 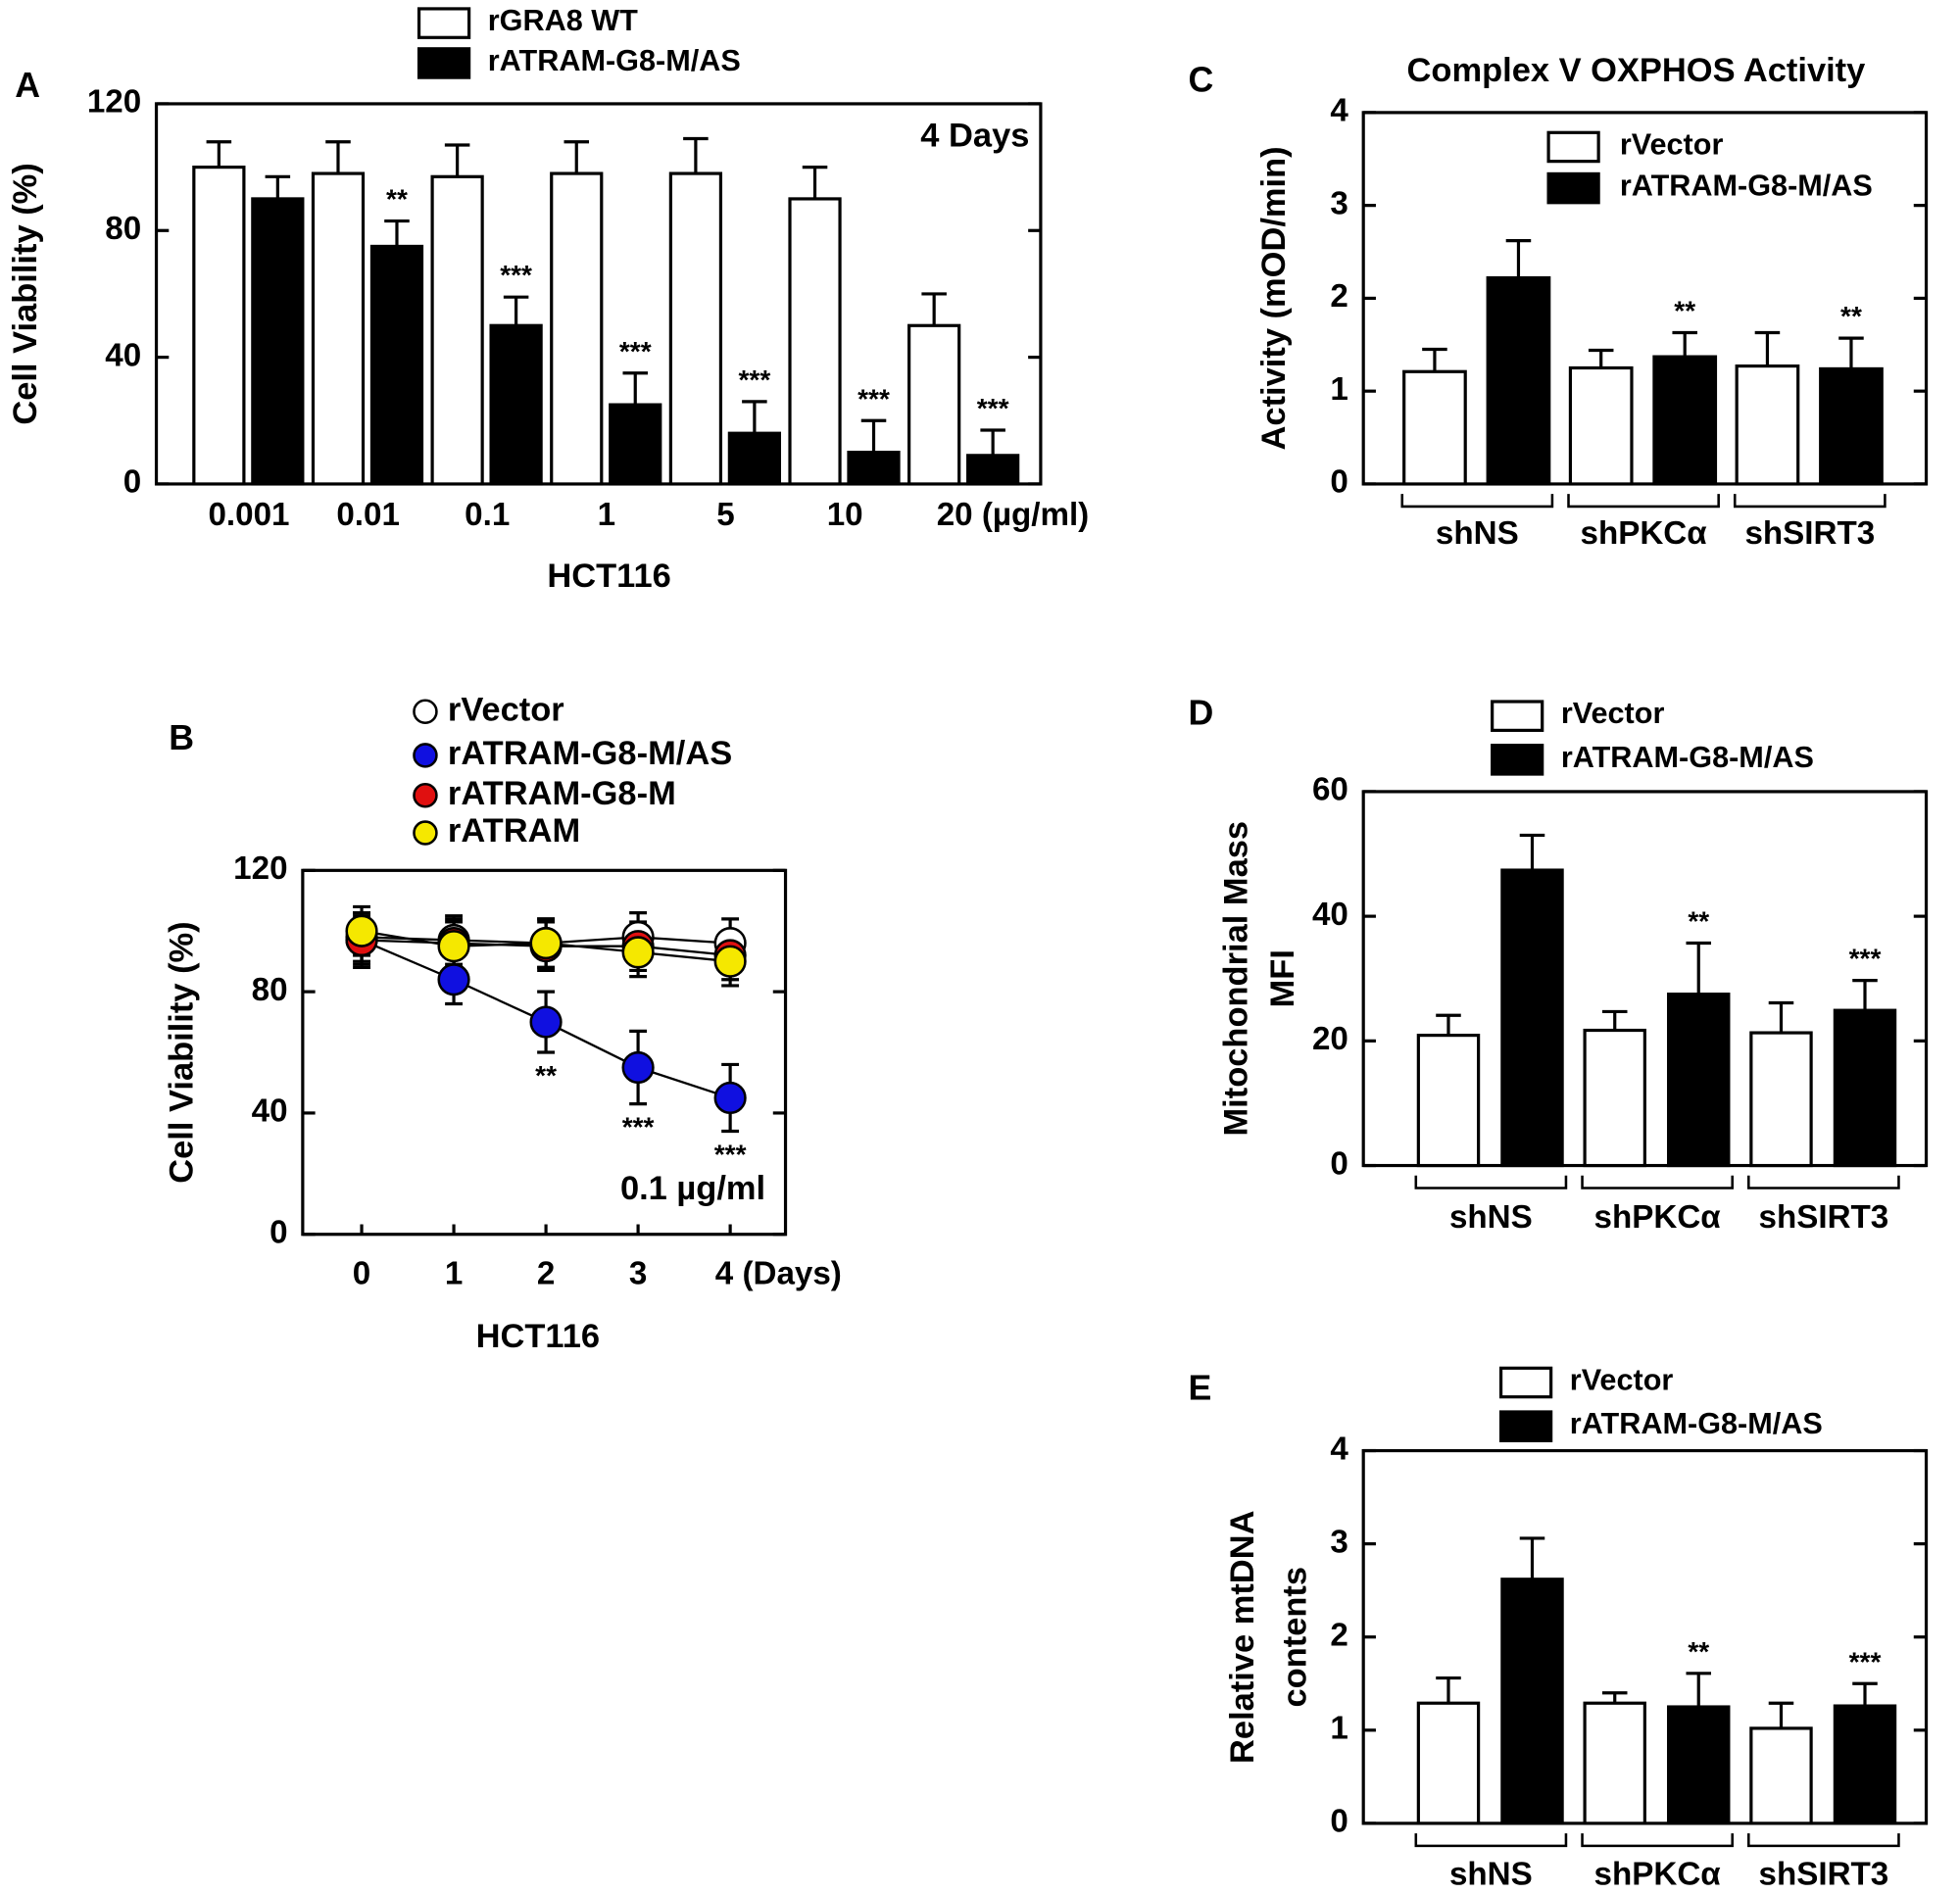 I want to click on y-axis-label: contents, so click(x=1295, y=1637).